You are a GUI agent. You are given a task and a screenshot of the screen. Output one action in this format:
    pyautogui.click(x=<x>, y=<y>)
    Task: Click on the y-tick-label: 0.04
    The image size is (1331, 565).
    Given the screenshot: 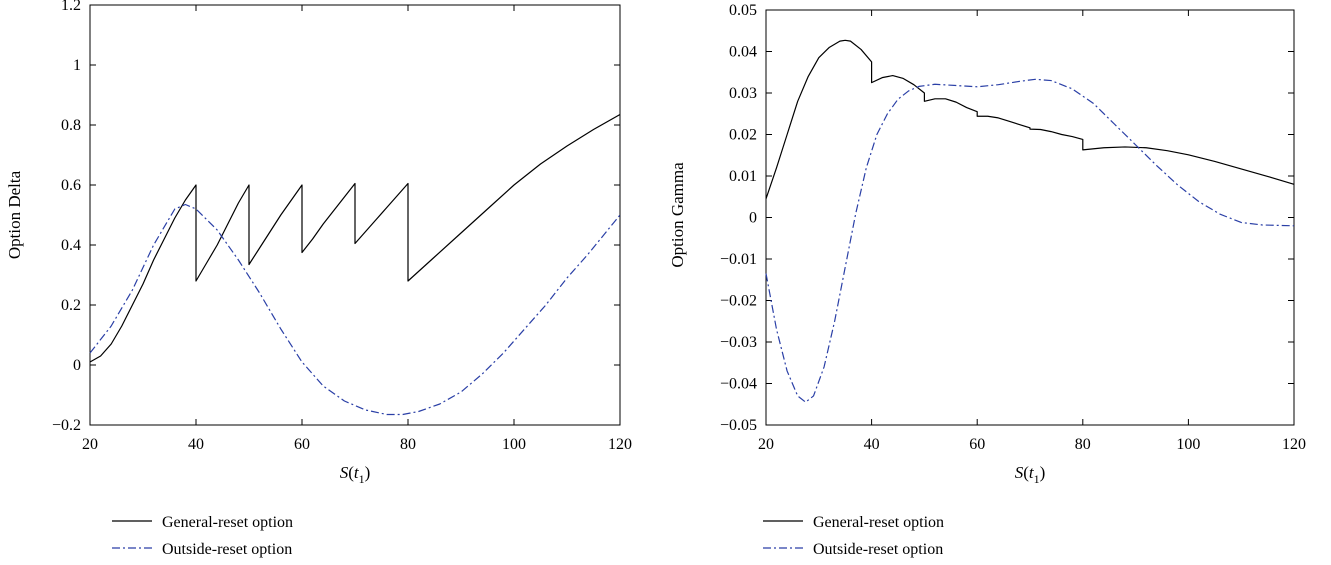 What is the action you would take?
    pyautogui.click(x=743, y=52)
    